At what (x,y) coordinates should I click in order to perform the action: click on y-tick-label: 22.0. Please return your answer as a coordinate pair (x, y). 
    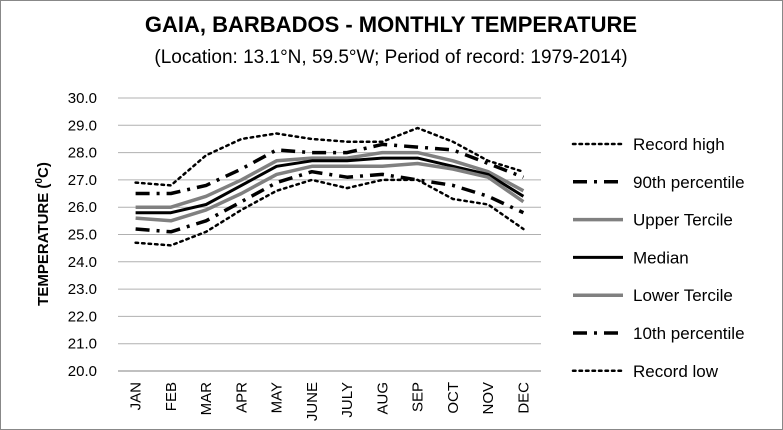
    Looking at the image, I should click on (82, 316).